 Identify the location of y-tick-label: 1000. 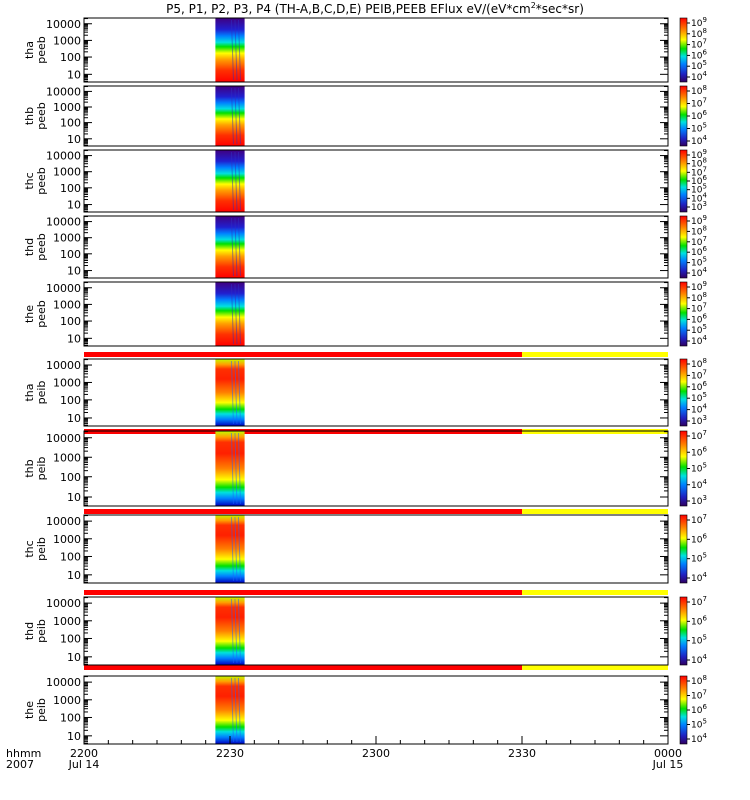
(67, 107).